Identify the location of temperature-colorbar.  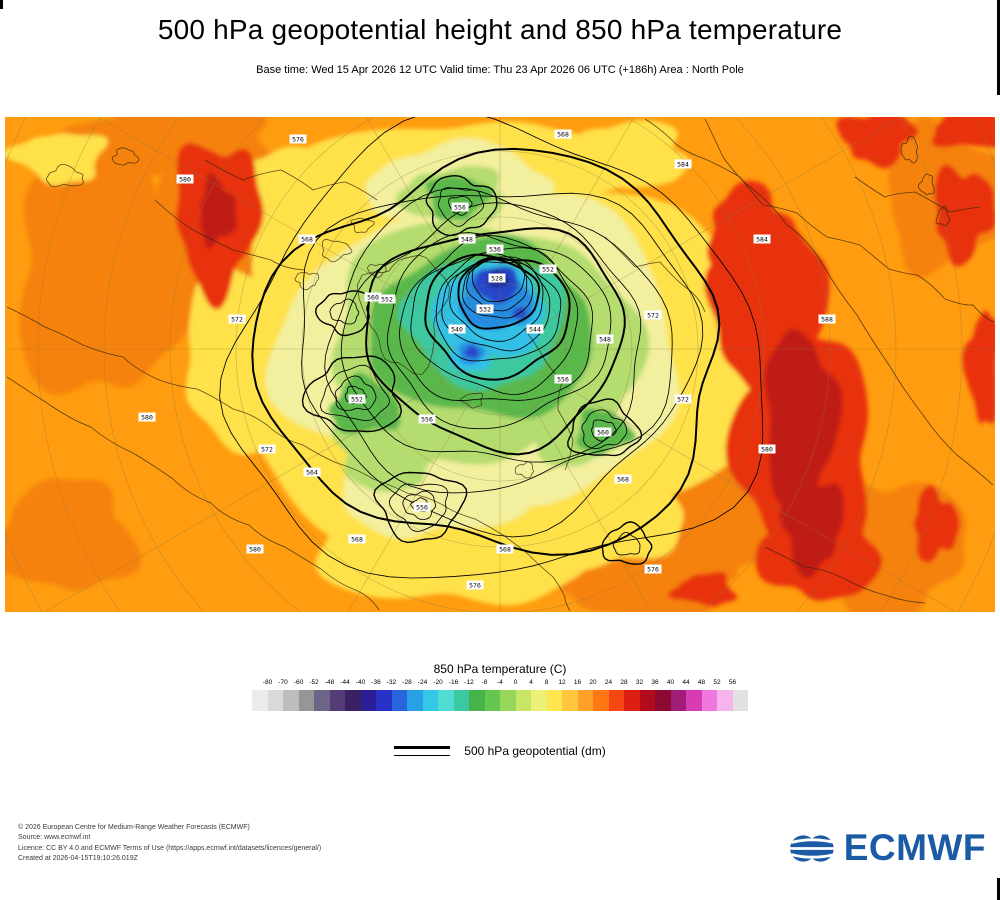
(500, 700).